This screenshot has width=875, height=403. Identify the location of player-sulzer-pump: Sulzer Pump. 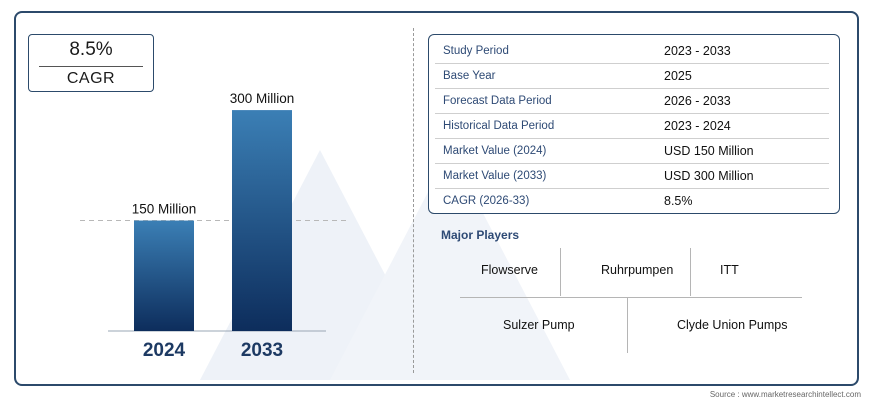
(539, 325).